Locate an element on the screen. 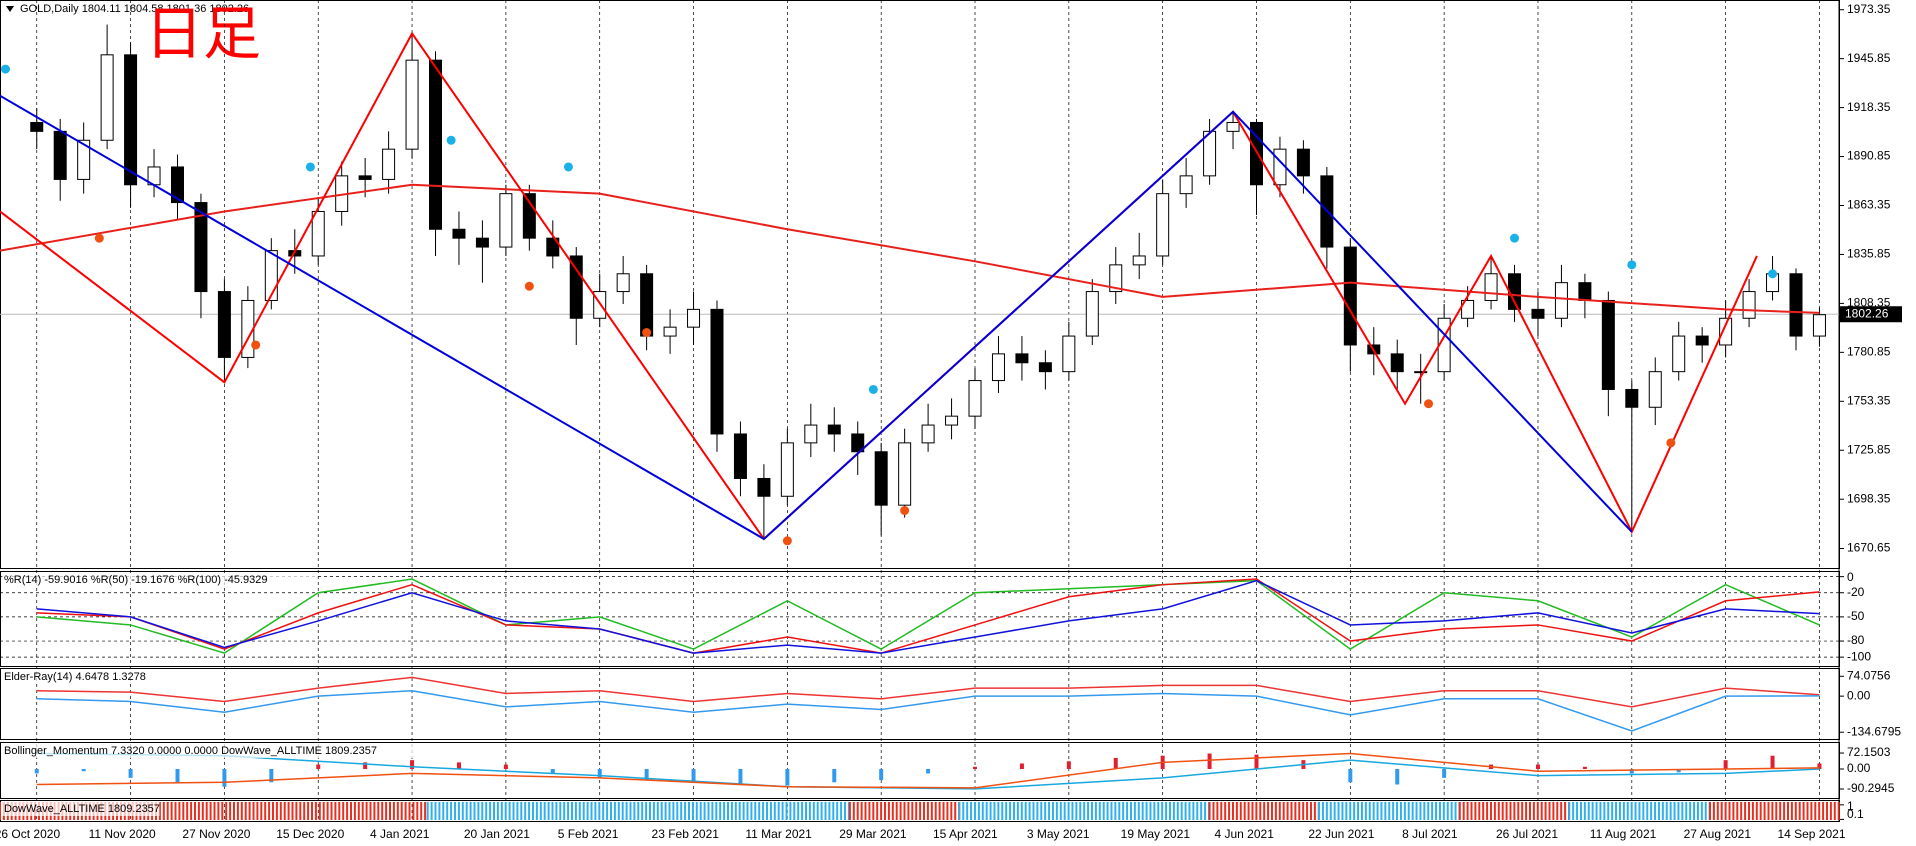 The image size is (1916, 846). y-tick-label: 1670.65 is located at coordinates (1869, 548).